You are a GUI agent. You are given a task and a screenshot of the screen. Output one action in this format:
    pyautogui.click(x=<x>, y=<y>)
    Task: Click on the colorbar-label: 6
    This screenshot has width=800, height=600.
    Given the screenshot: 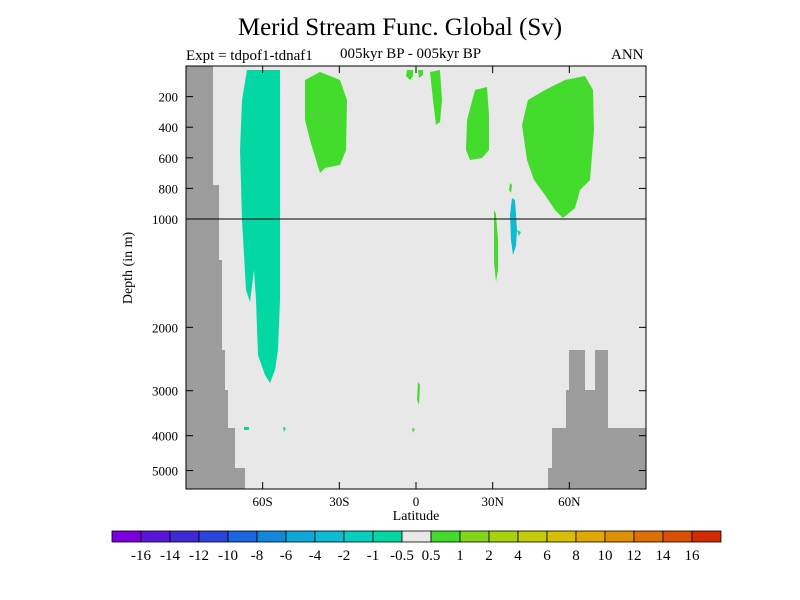 What is the action you would take?
    pyautogui.click(x=547, y=556)
    